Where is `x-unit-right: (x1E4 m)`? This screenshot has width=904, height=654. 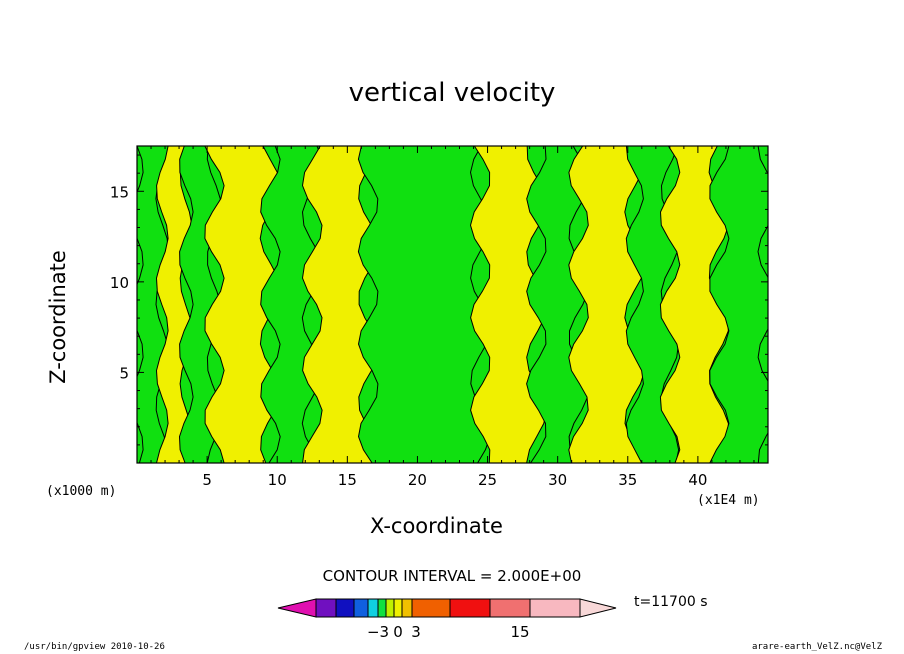
x-unit-right: (x1E4 m) is located at coordinates (728, 500).